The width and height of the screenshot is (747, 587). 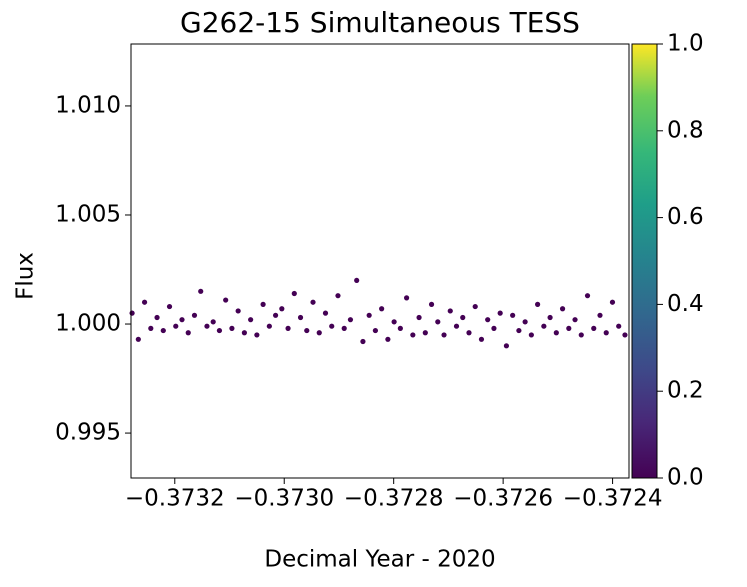 I want to click on x-tick-label: −0.3730, so click(x=284, y=499).